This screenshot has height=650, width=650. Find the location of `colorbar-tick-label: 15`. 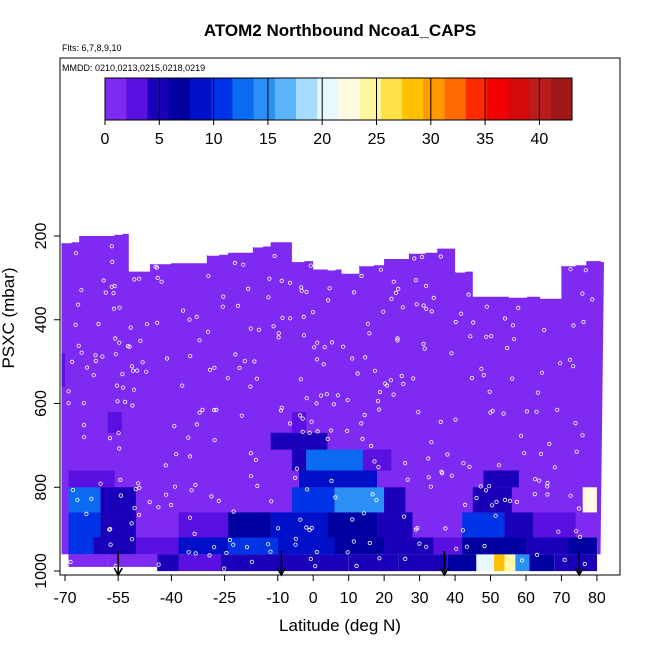

colorbar-tick-label: 15 is located at coordinates (268, 139).